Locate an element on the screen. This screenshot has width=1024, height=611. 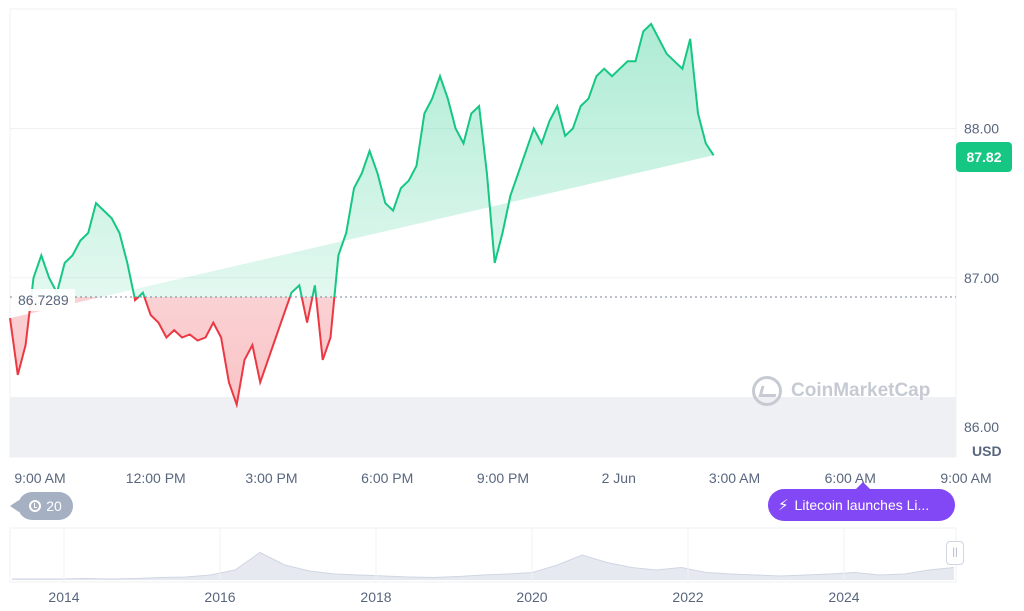
coinmarketcap-watermark: CoinMarketCap is located at coordinates (841, 391).